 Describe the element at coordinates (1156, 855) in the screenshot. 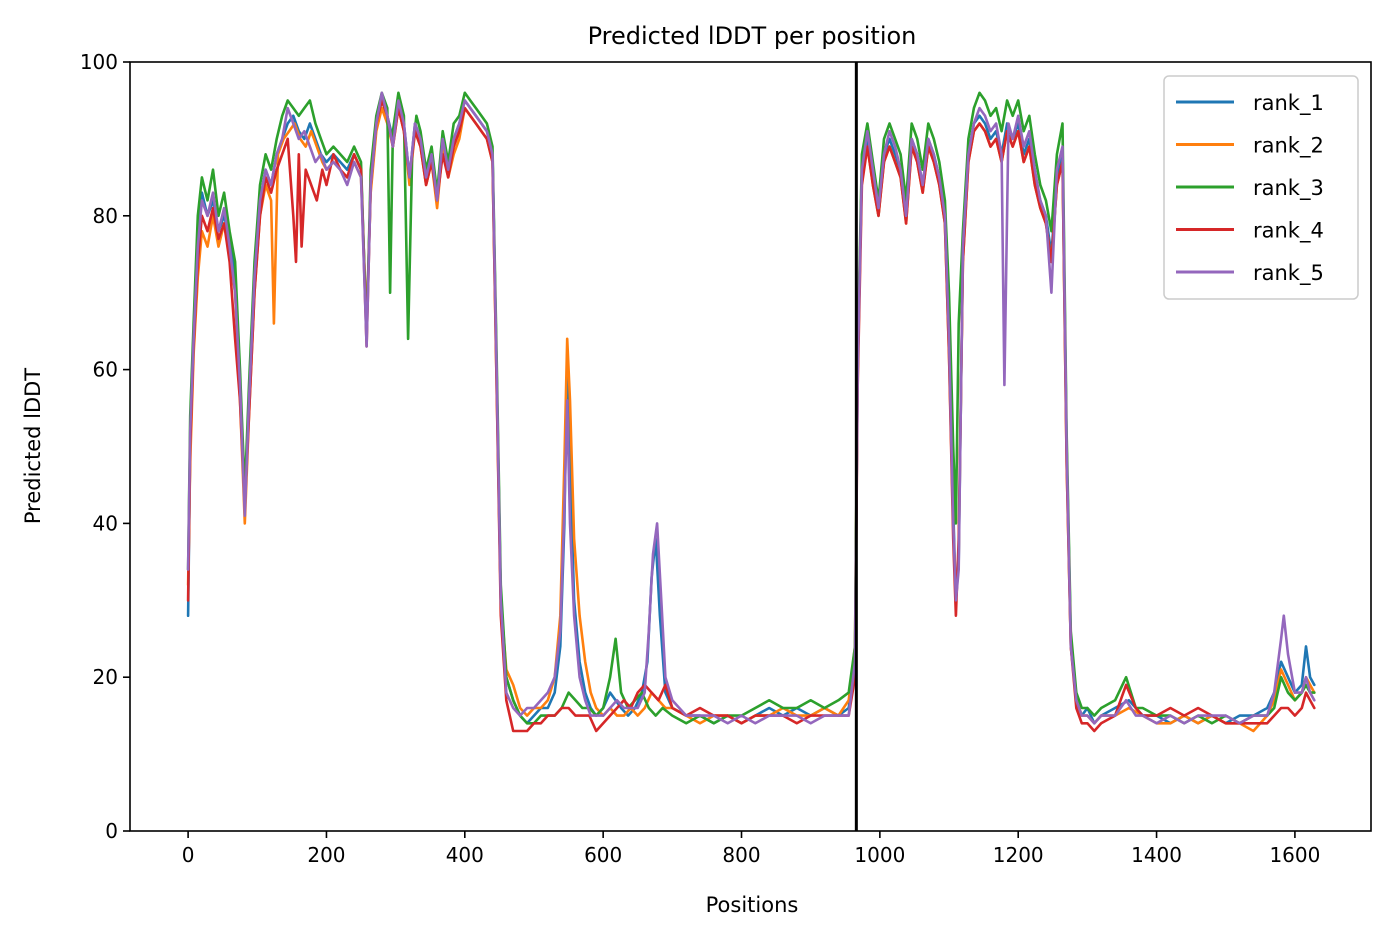

I see `x-tick-label: 1400` at that location.